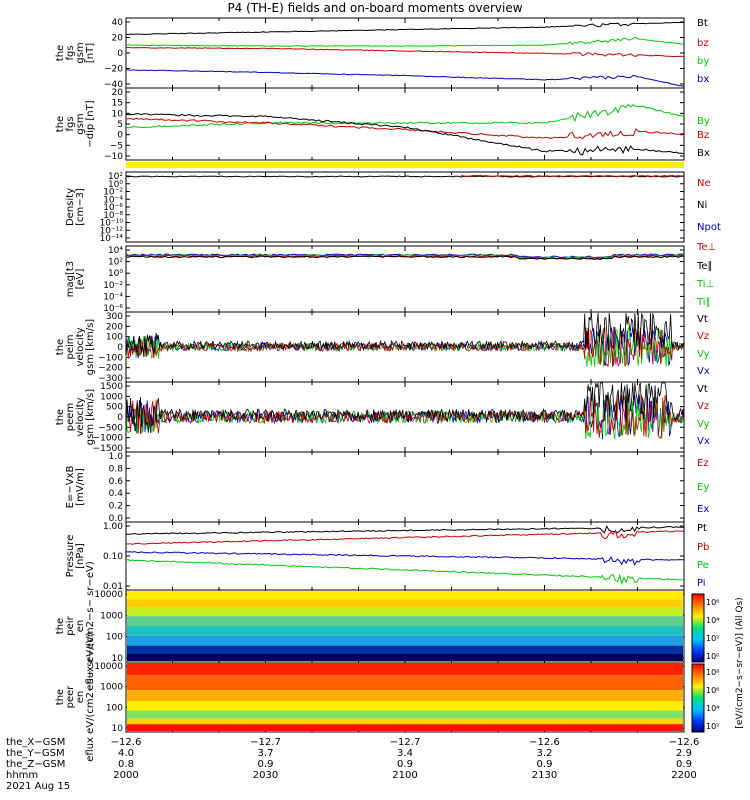  What do you see at coordinates (113, 70) in the screenshot?
I see `y-tick-label: −20` at bounding box center [113, 70].